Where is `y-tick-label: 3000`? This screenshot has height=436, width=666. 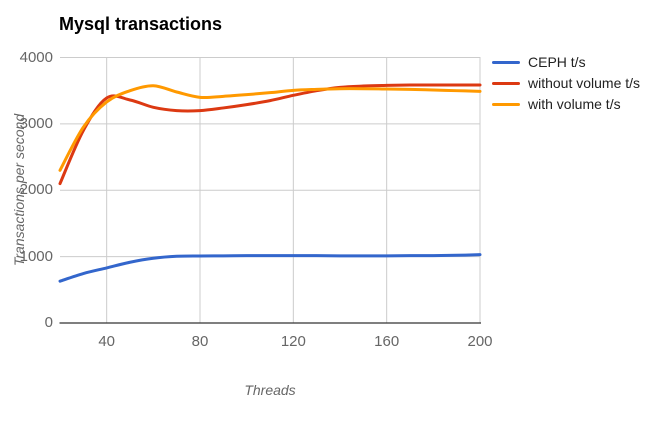
y-tick-label: 3000 is located at coordinates (36, 123).